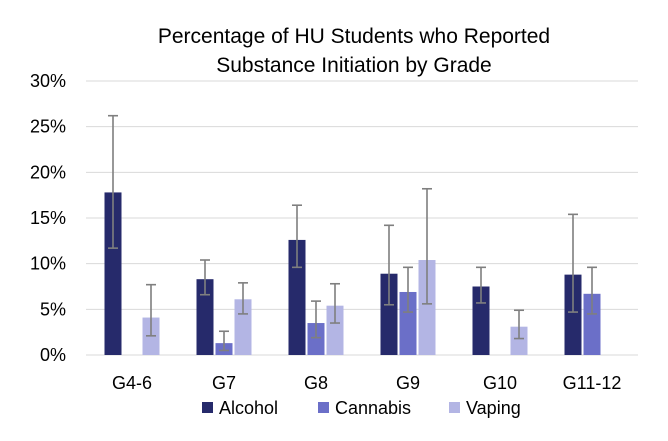 Image resolution: width=668 pixels, height=441 pixels. What do you see at coordinates (248, 408) in the screenshot?
I see `legend-label: Alcohol` at bounding box center [248, 408].